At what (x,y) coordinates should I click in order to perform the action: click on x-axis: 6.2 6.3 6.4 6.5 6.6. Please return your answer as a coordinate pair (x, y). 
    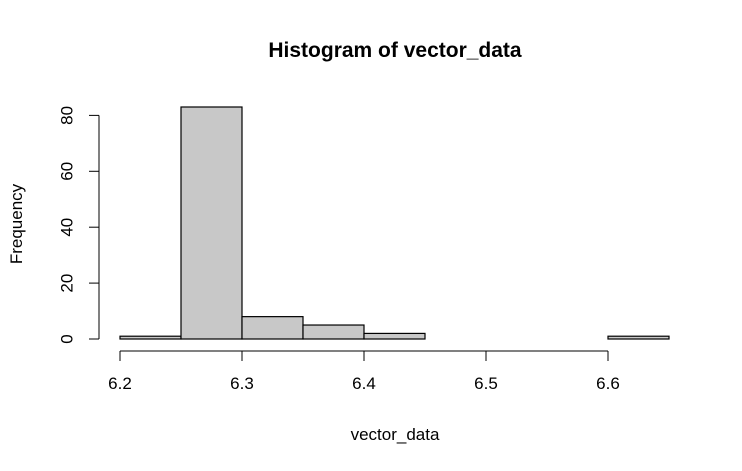
    Looking at the image, I should click on (364, 371).